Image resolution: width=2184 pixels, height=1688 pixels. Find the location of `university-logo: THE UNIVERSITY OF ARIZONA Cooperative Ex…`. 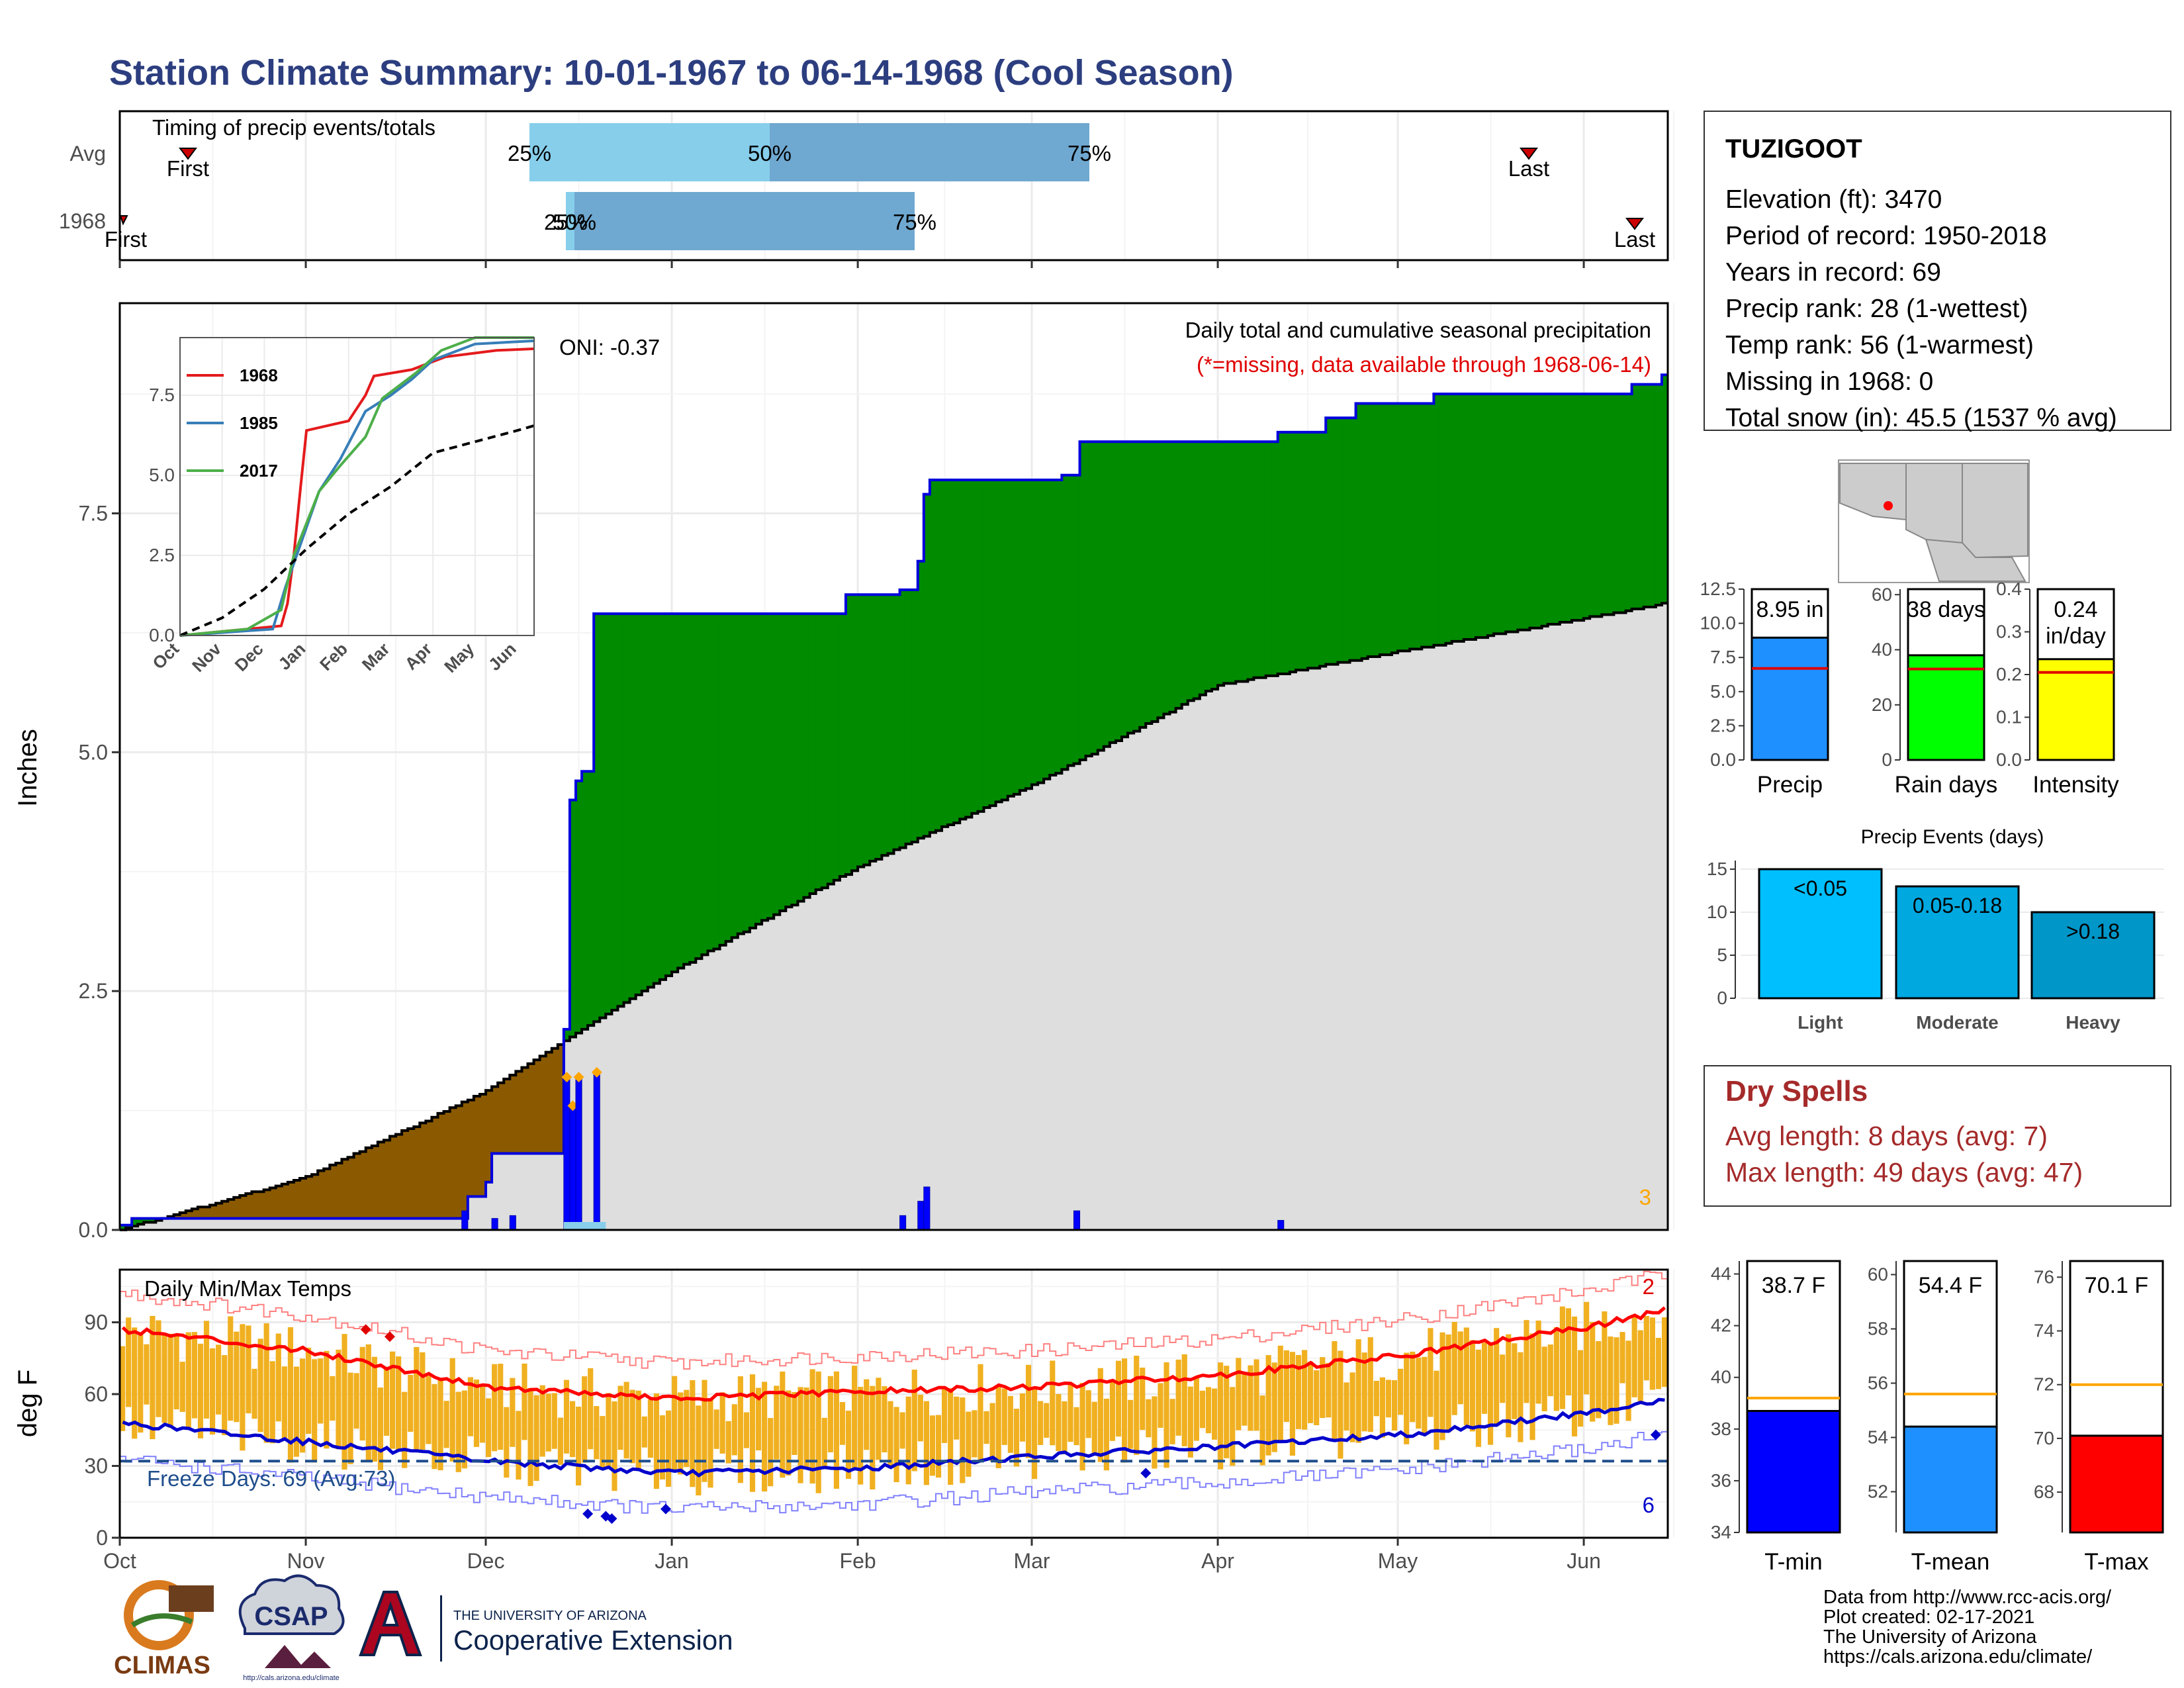

university-logo: THE UNIVERSITY OF ARIZONA Cooperative Ex… is located at coordinates (546, 1626).